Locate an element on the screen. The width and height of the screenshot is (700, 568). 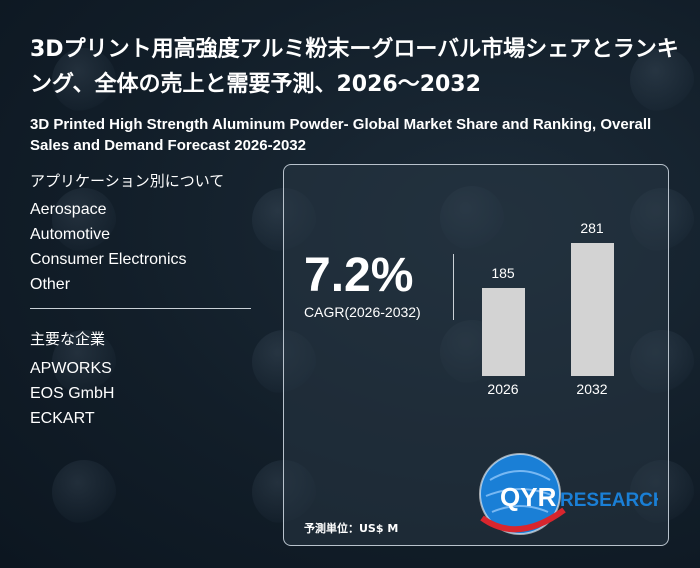
companies-list: APWORKS EOS GmbH ECKART is located at coordinates (72, 393).